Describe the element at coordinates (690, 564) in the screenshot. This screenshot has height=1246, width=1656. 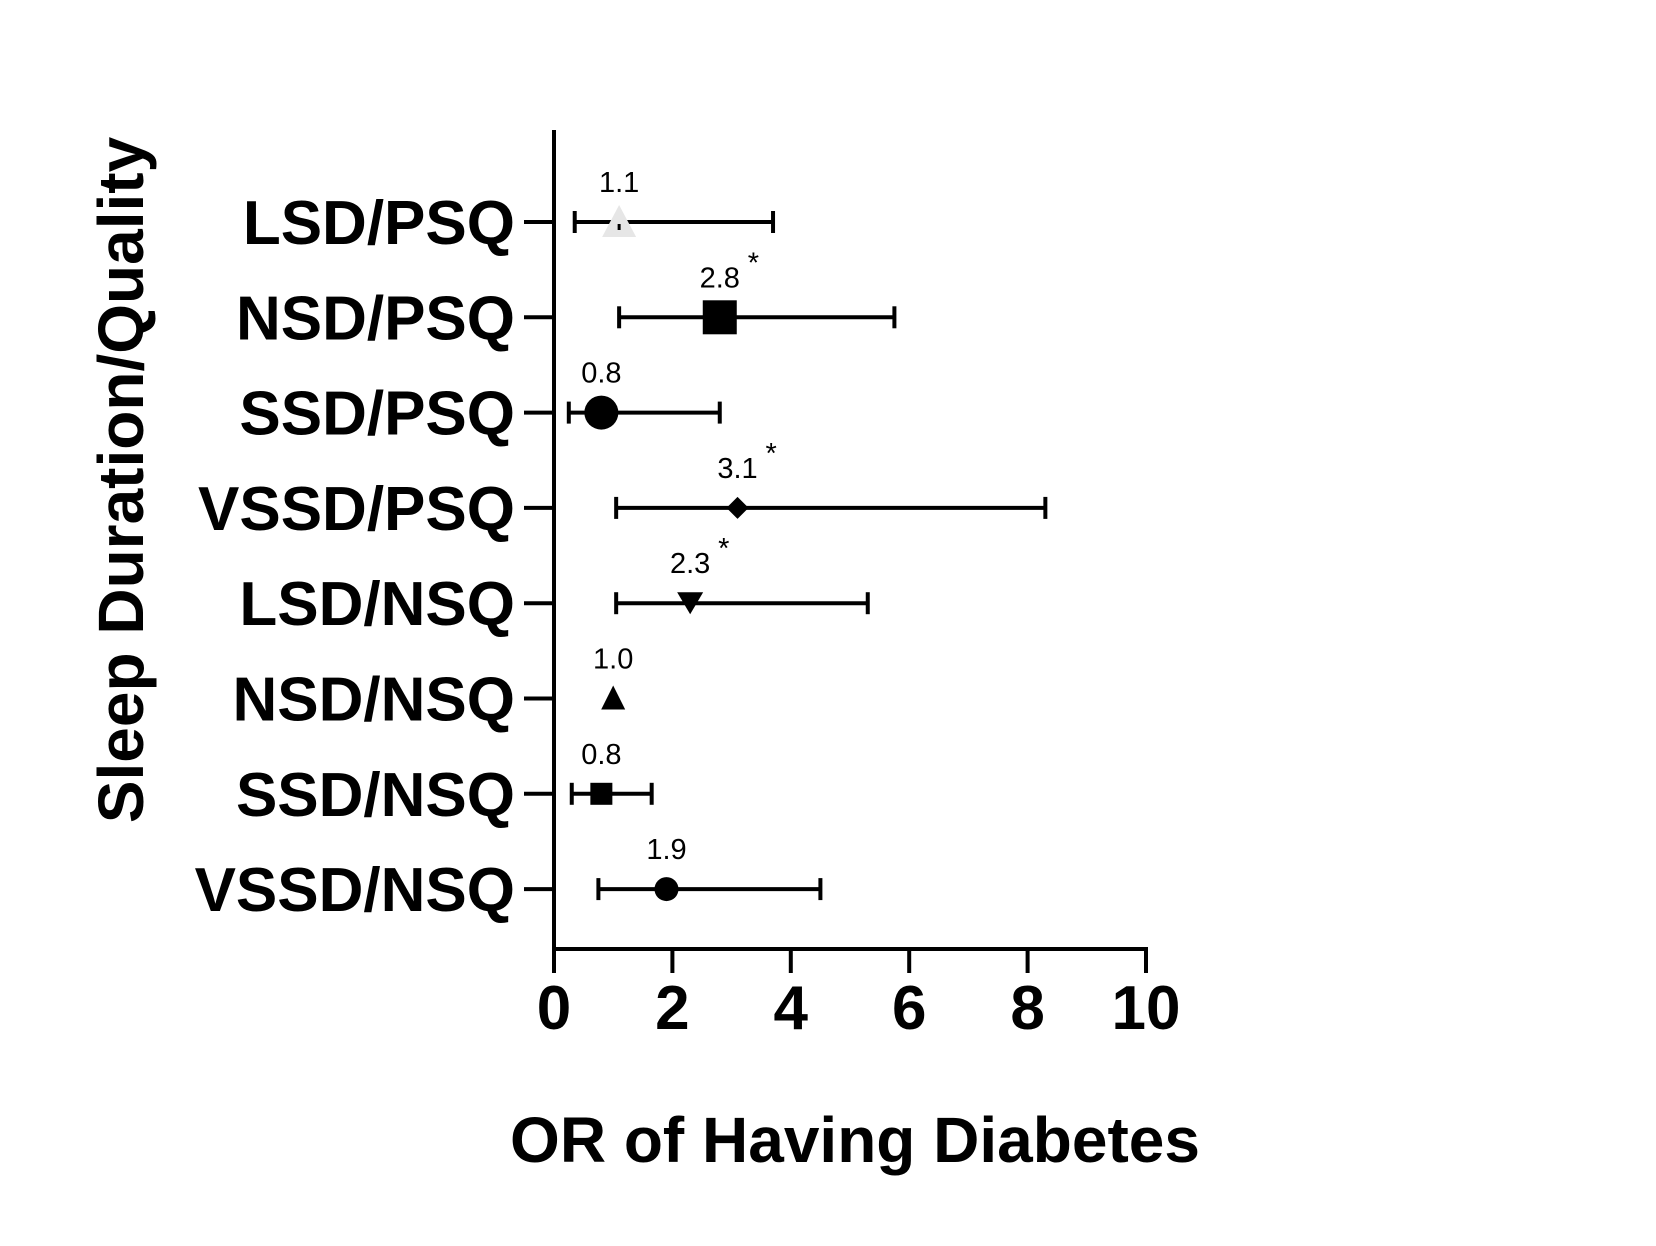
I see `data-label-4: 2.3` at that location.